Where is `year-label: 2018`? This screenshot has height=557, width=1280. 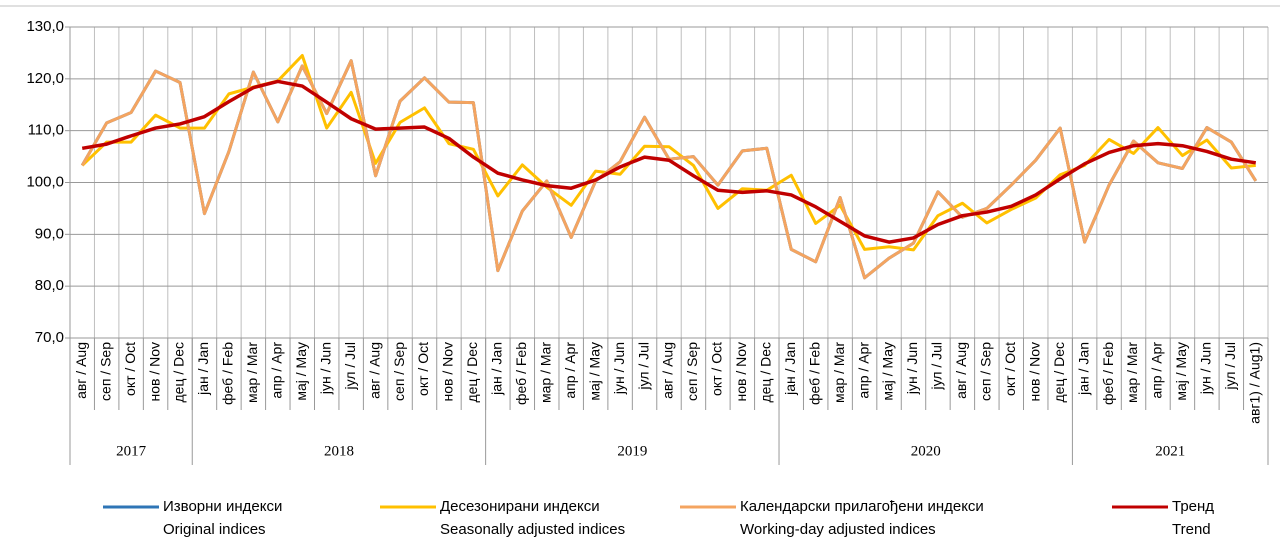 year-label: 2018 is located at coordinates (339, 451).